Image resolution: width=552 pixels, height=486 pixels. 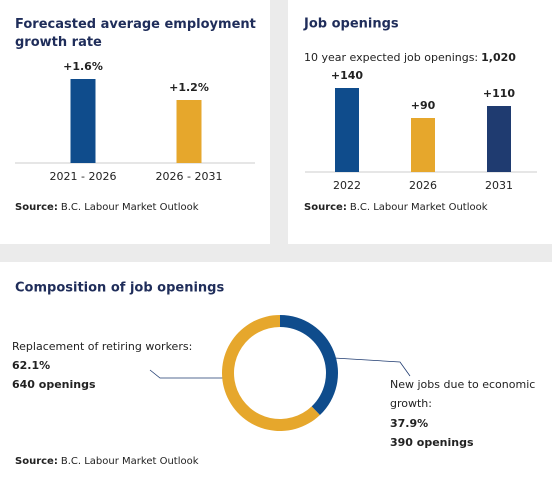 I want to click on subtitle: 10 year expected job openings: 1,020, so click(x=410, y=57).